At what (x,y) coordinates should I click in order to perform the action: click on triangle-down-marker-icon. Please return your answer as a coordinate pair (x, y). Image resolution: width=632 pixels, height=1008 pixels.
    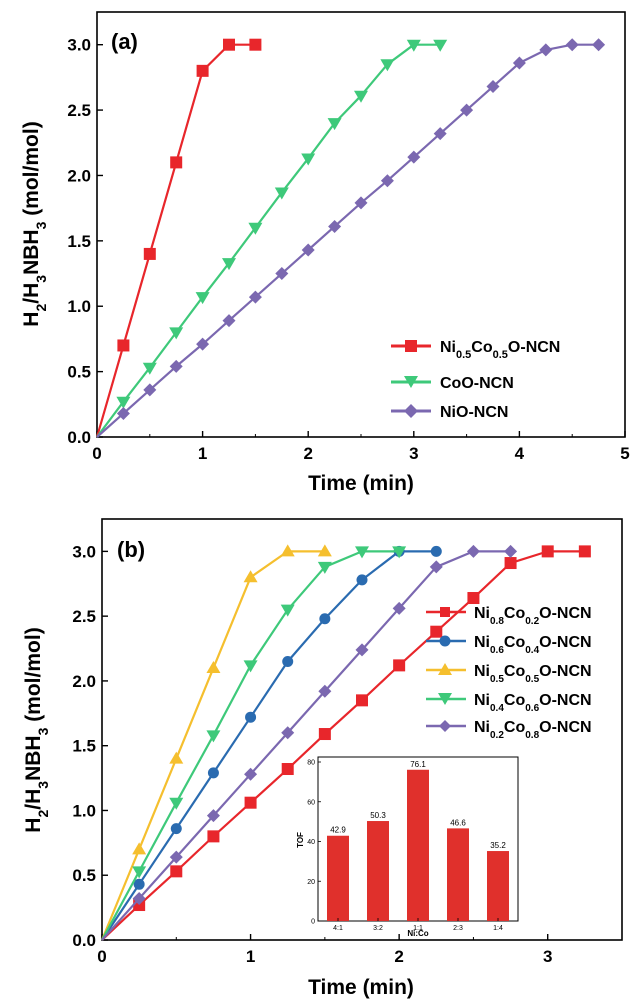
    Looking at the image, I should click on (445, 699).